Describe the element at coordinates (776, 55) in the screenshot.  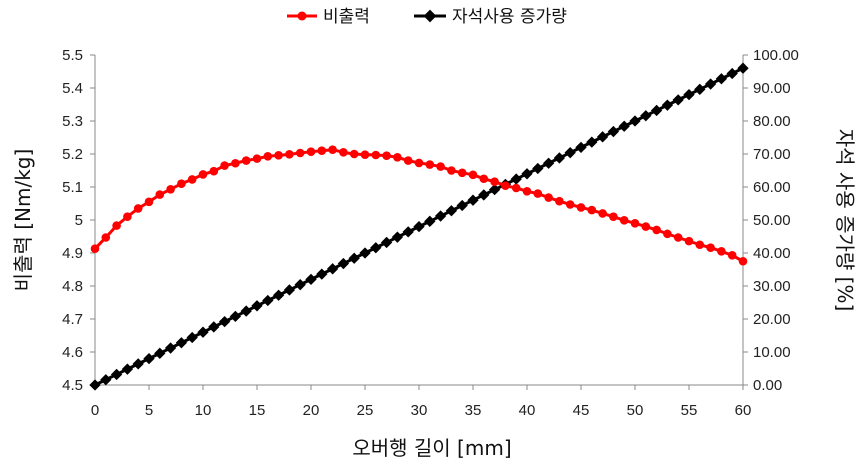
I see `right-y-tick-label: 100.00` at that location.